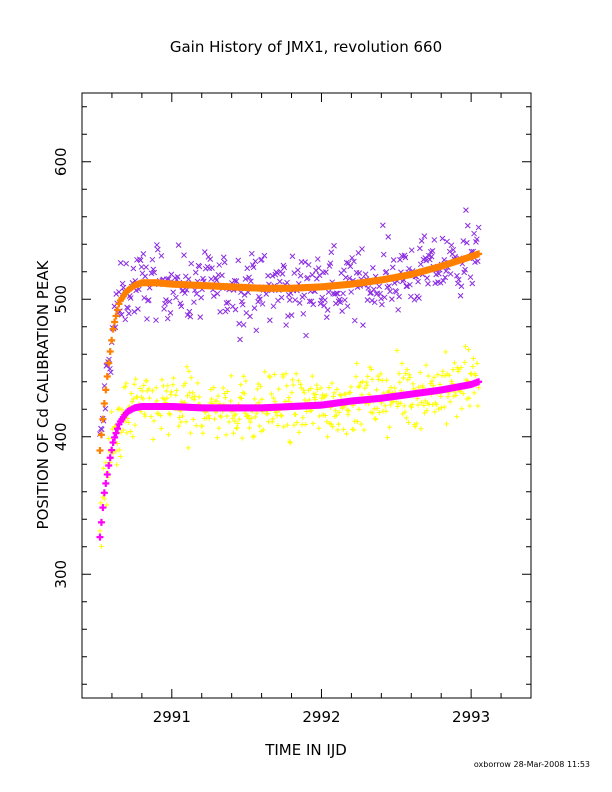  Describe the element at coordinates (61, 161) in the screenshot. I see `y-tick-label: 600` at that location.